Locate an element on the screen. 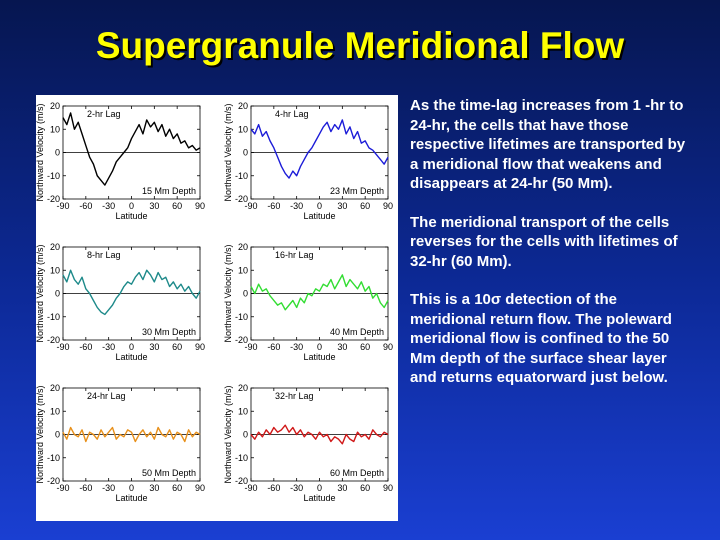 This screenshot has width=720, height=540. depth-label: 15 Mm Depth is located at coordinates (169, 191).